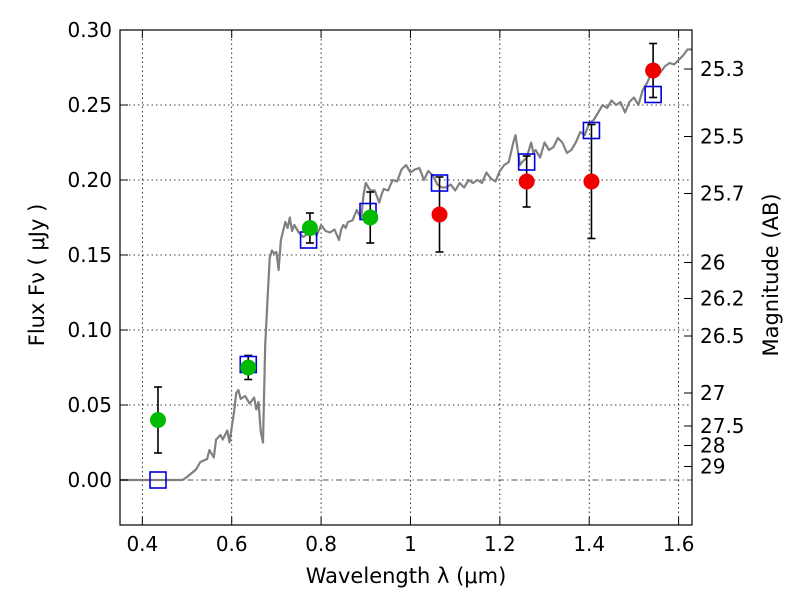  What do you see at coordinates (89, 30) in the screenshot?
I see `y-tick-label: 0.30` at bounding box center [89, 30].